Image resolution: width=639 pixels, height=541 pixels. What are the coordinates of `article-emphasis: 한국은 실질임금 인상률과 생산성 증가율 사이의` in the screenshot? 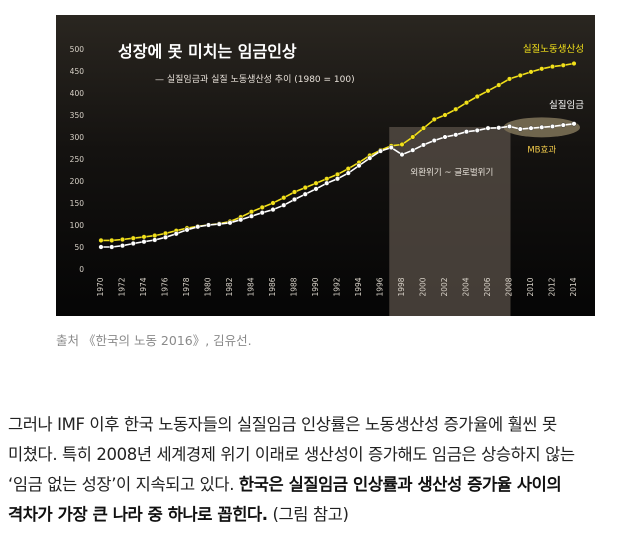 It's located at (400, 484).